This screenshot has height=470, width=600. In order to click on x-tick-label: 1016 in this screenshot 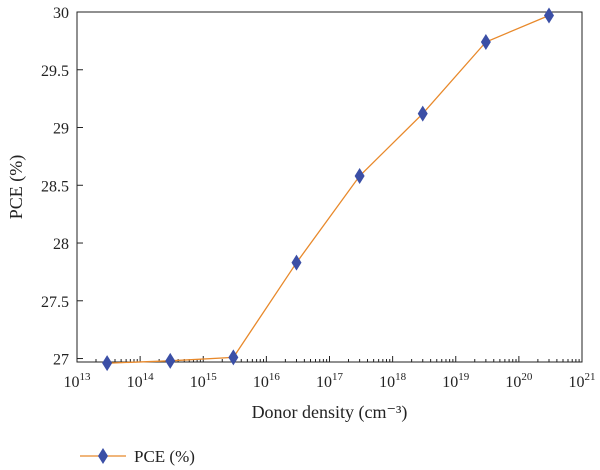, I will do `click(267, 381)`.